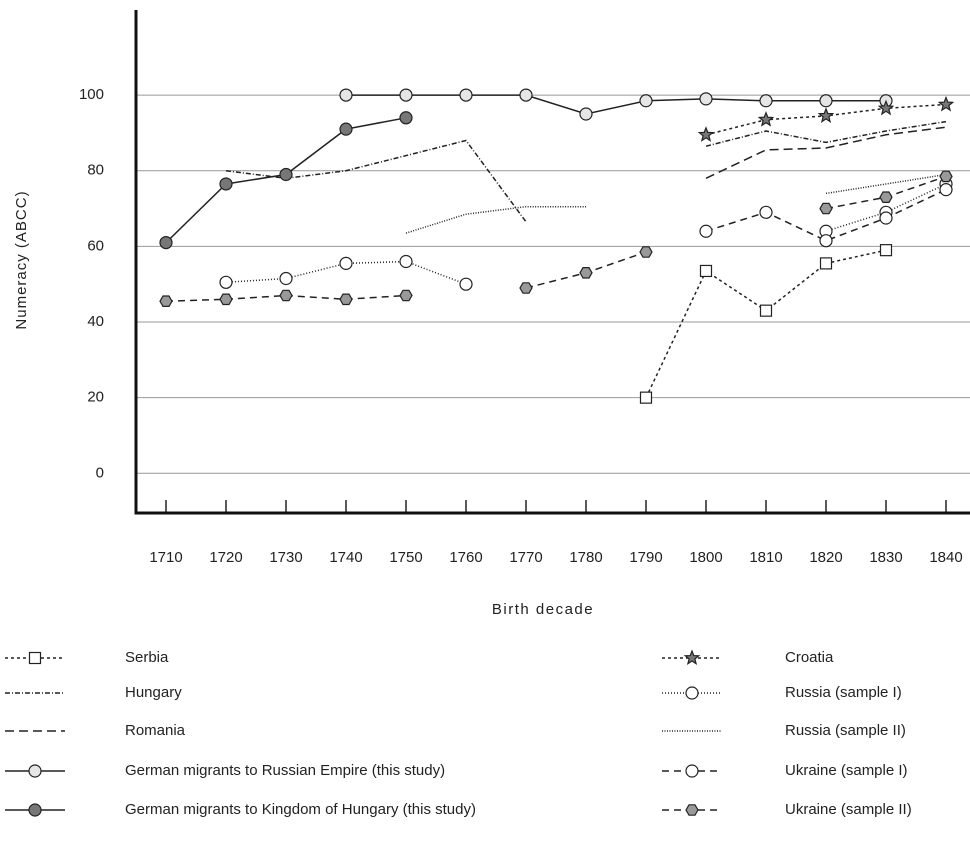 Image resolution: width=970 pixels, height=859 pixels. Describe the element at coordinates (825, 557) in the screenshot. I see `x-tick-label: 1820` at that location.